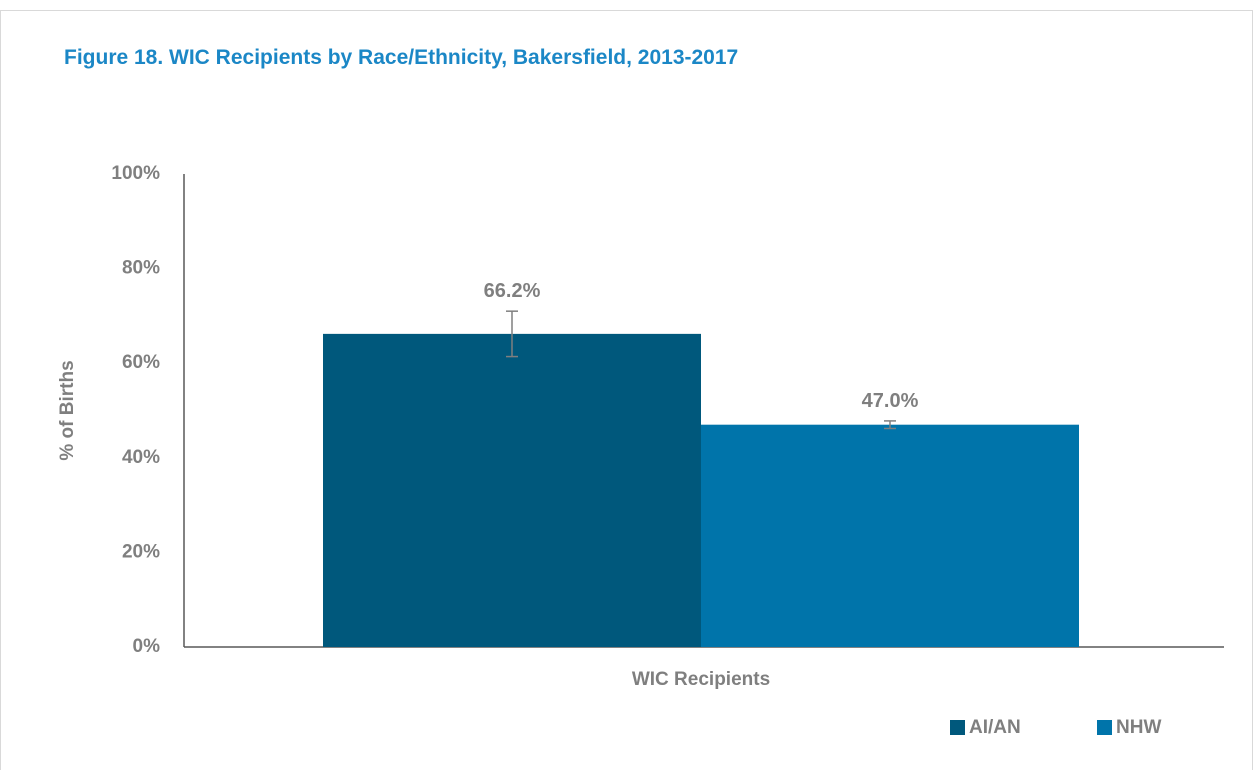 This screenshot has height=772, width=1256. Describe the element at coordinates (67, 410) in the screenshot. I see `y-axis-title: % of Births` at that location.